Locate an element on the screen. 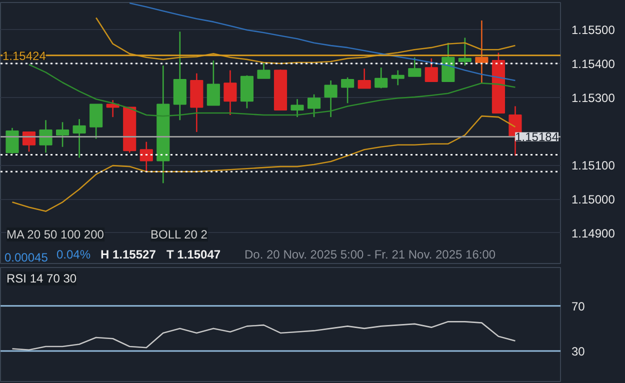  y-tick-label: 1.15300 is located at coordinates (594, 97).